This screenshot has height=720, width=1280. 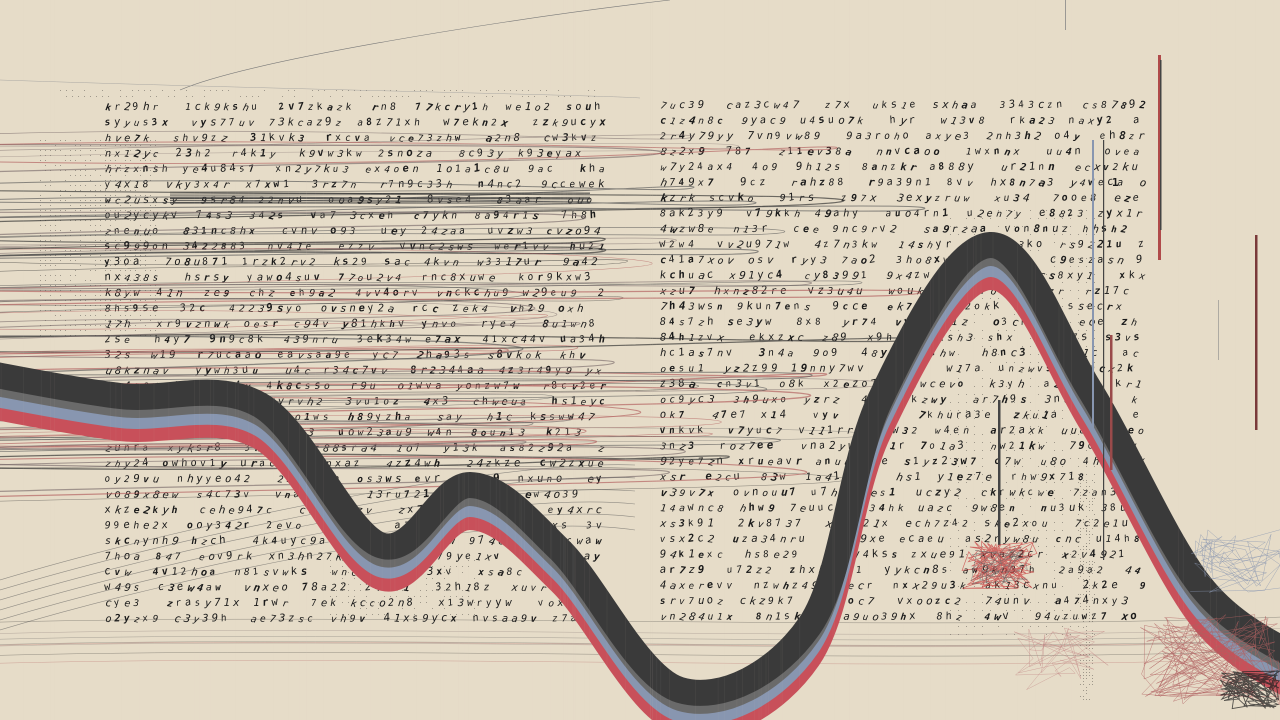 What do you see at coordinates (185, 169) in the screenshot?
I see `glyph-mark: y` at bounding box center [185, 169].